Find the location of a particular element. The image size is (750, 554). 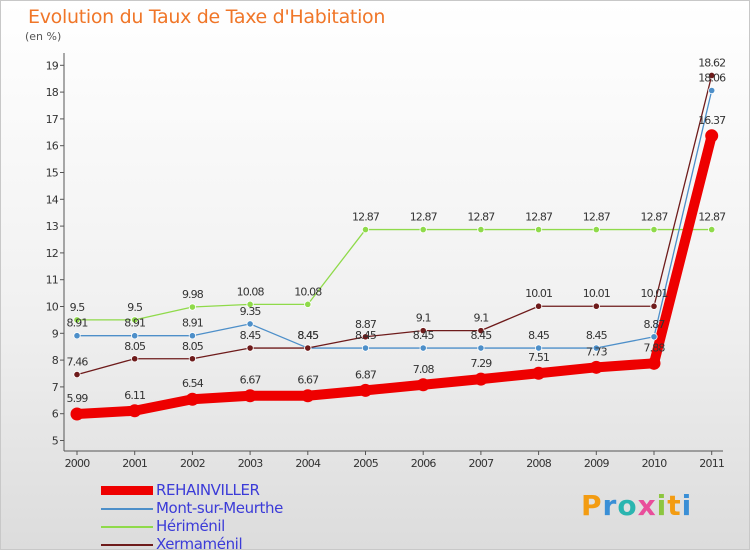

data-label: 6.11 is located at coordinates (134, 395).